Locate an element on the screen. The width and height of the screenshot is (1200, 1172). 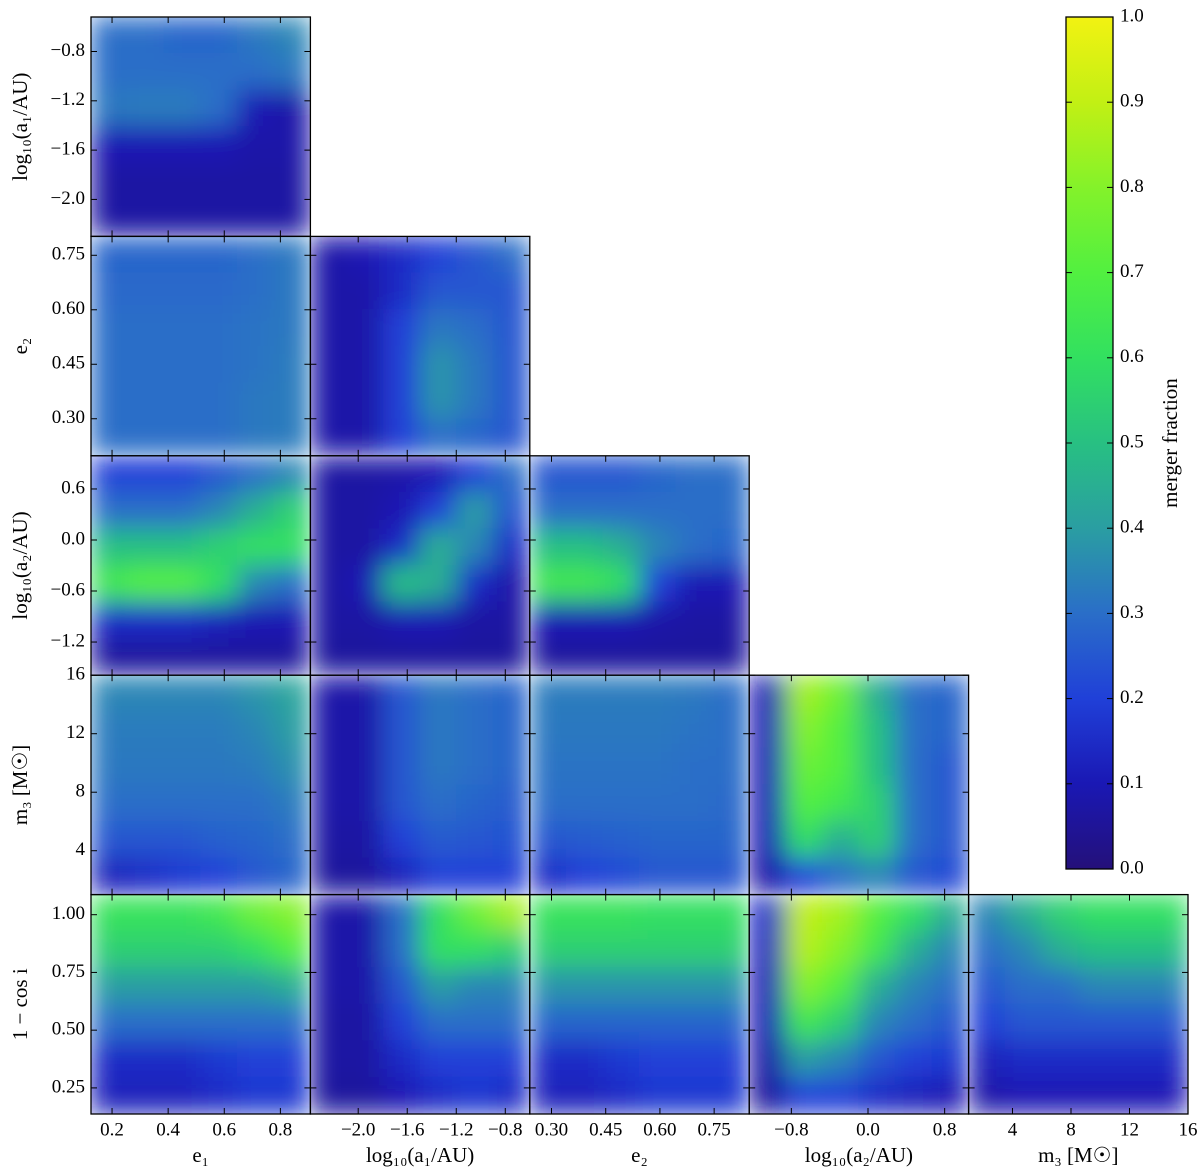
panel-frame is located at coordinates (1078, 1004).